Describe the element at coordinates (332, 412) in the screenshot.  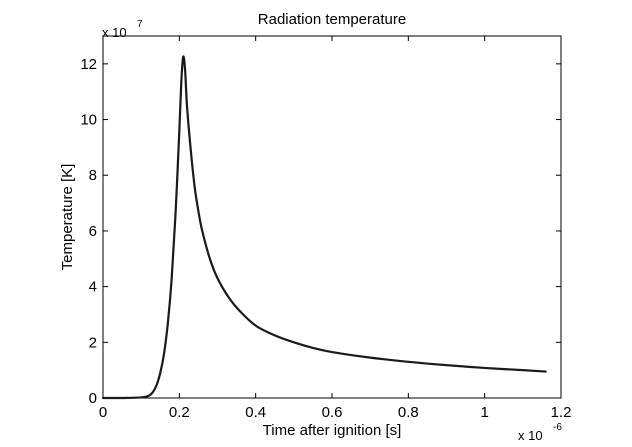
I see `x-tick-label: 0.6` at that location.